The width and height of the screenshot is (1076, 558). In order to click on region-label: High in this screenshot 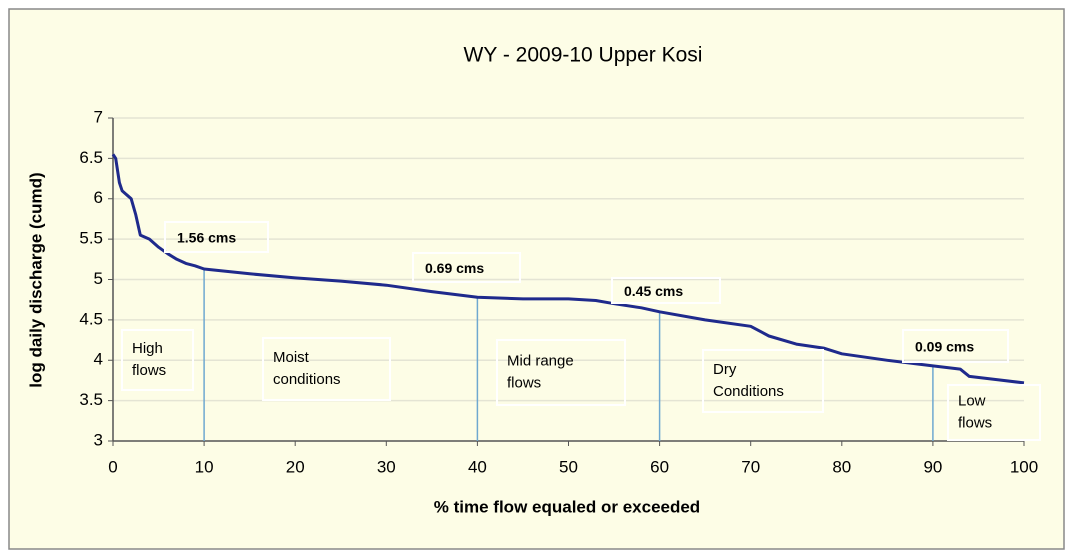, I will do `click(147, 348)`.